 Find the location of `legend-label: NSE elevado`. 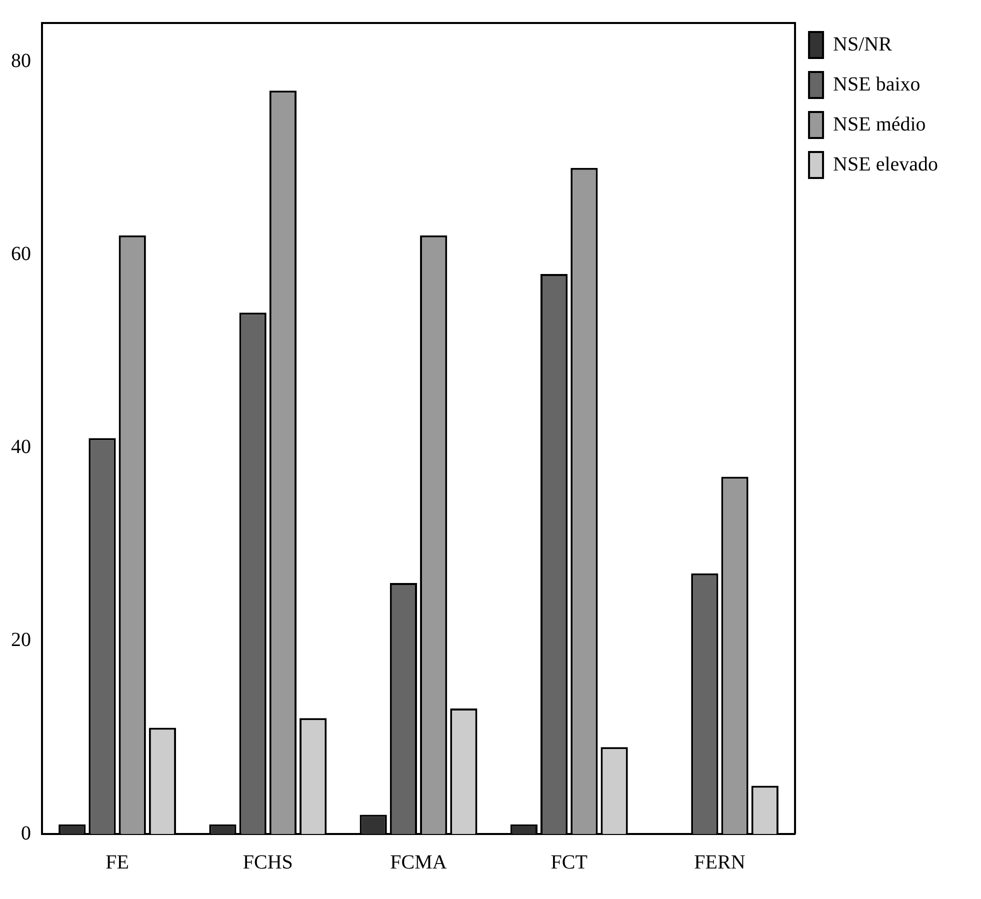

legend-label: NSE elevado is located at coordinates (885, 164).